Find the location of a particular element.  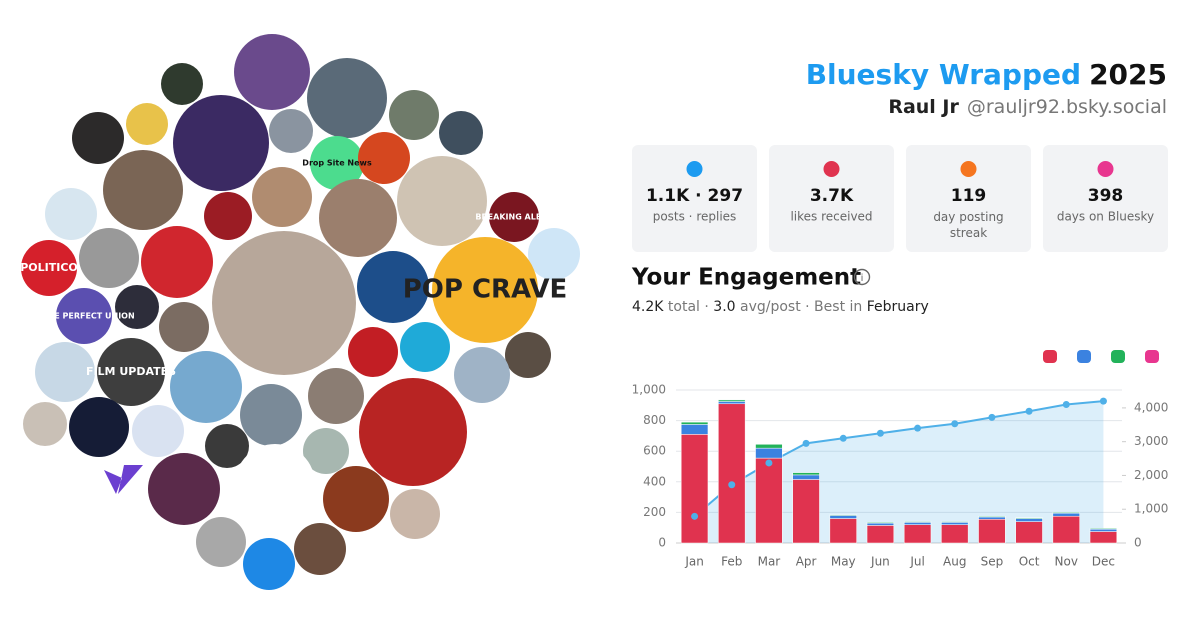

avatar-label: Drop Site News is located at coordinates (337, 163).